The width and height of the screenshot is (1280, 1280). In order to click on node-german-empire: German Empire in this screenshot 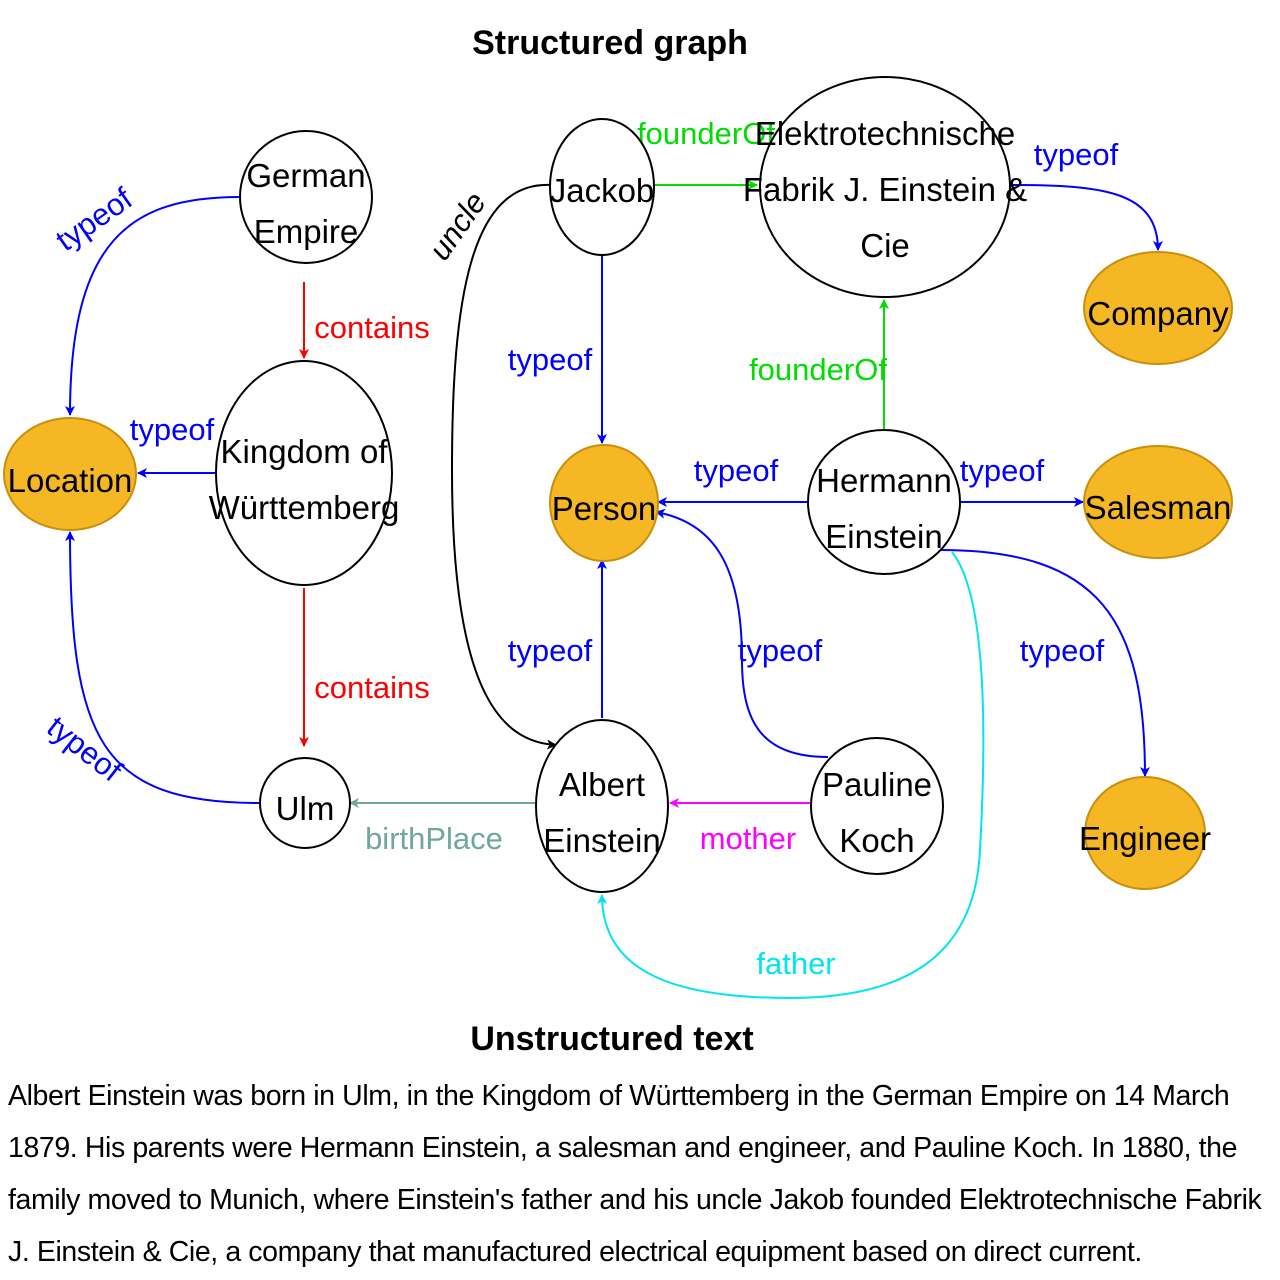, I will do `click(306, 197)`.